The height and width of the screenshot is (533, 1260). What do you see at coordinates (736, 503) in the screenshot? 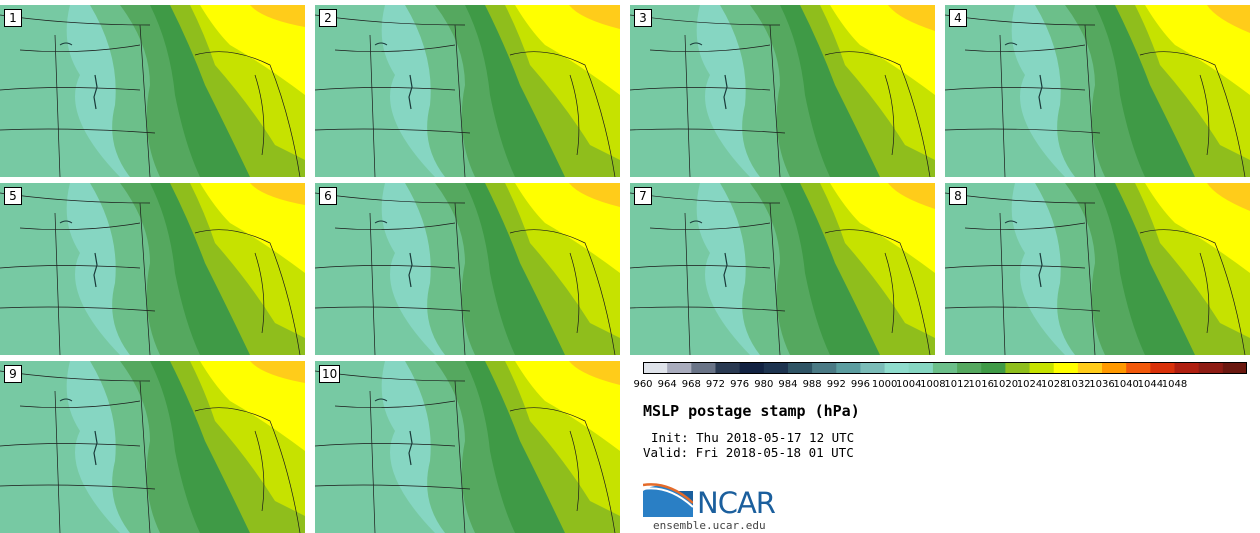
I see `logo-text: NCAR` at bounding box center [736, 503].